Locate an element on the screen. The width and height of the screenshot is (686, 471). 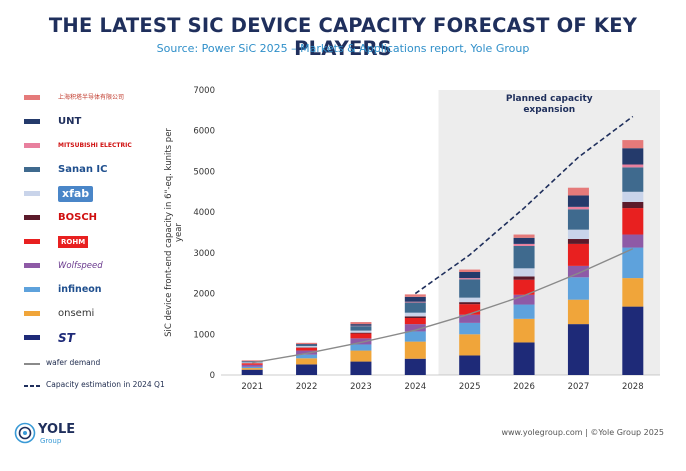
y-tick-label: 0 is located at coordinates (212, 376).